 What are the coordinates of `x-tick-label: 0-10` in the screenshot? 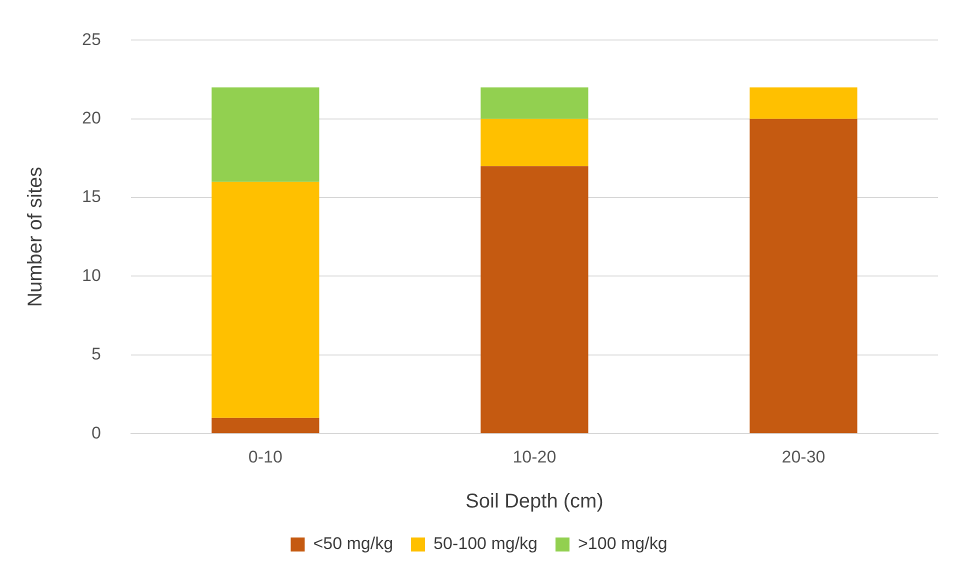 It's located at (265, 456).